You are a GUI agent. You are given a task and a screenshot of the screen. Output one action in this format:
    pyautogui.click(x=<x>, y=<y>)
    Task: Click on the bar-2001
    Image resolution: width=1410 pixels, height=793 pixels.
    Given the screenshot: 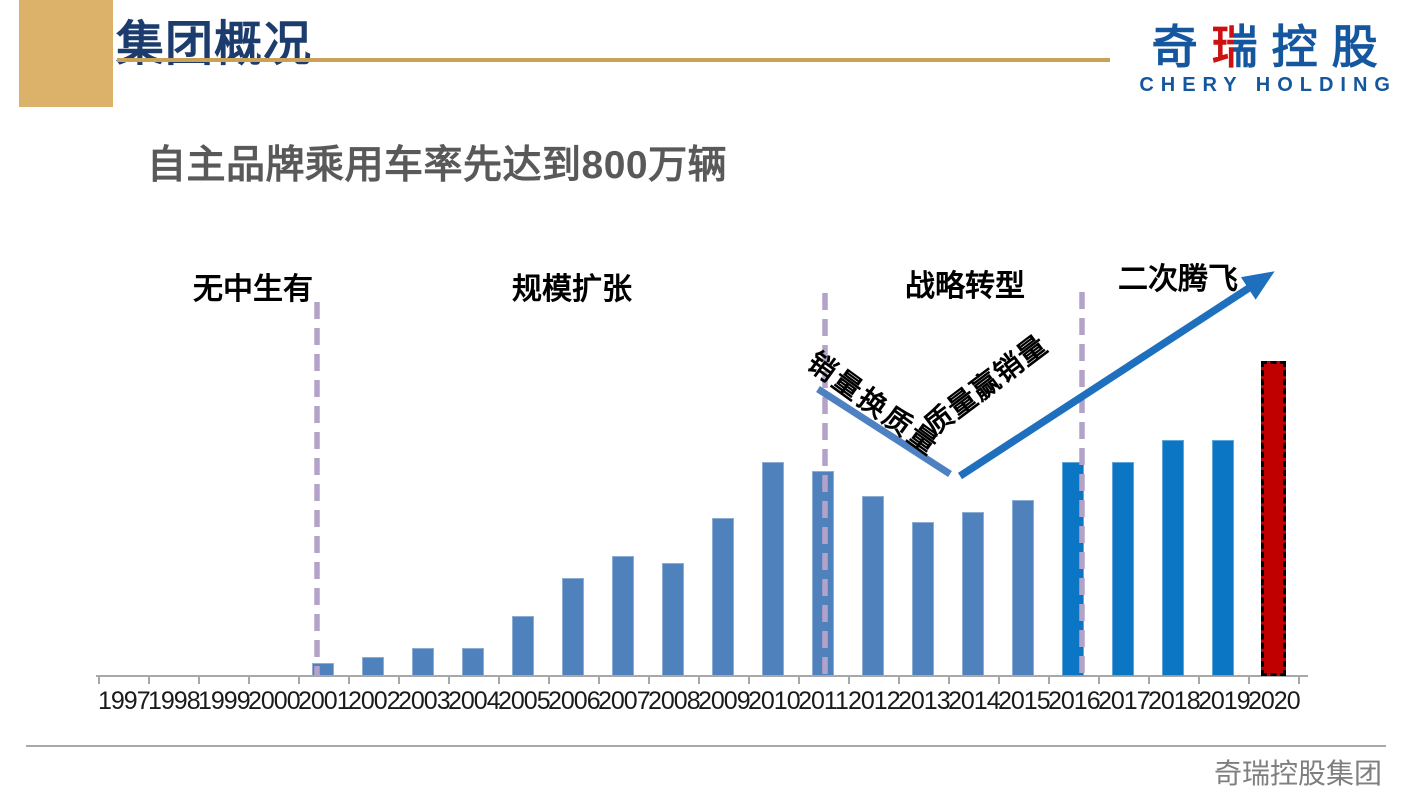 What is the action you would take?
    pyautogui.click(x=323, y=669)
    